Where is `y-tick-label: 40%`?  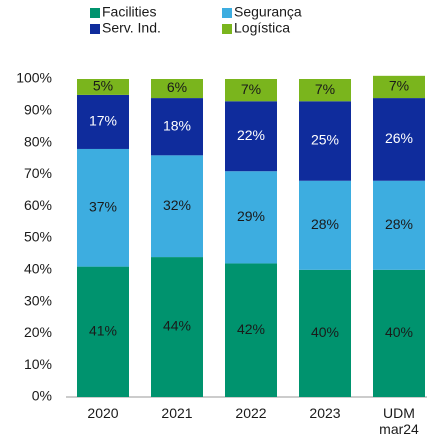 y-tick-label: 40% is located at coordinates (38, 269).